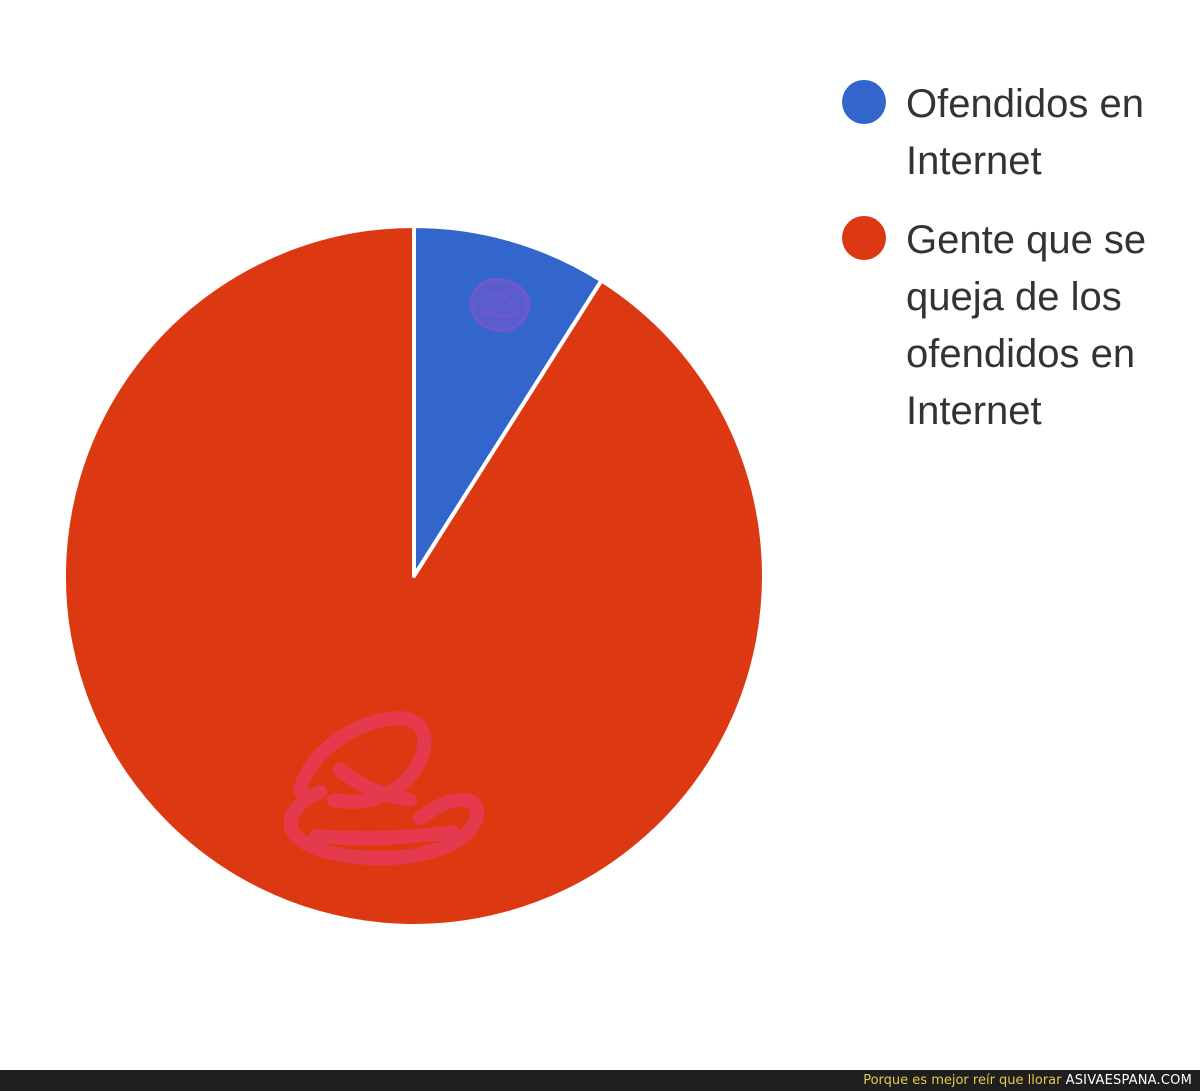 The height and width of the screenshot is (1091, 1200). What do you see at coordinates (962, 1080) in the screenshot?
I see `footer-tagline: Porque es mejor reír que llorar` at bounding box center [962, 1080].